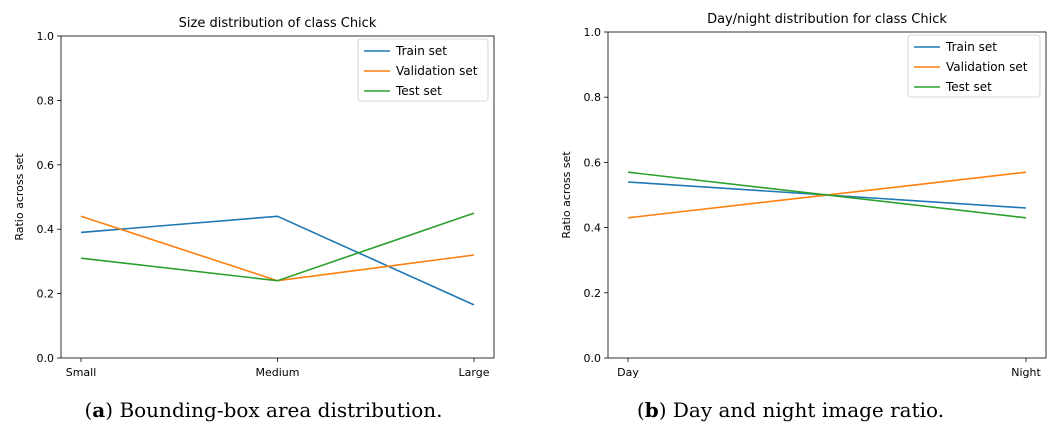 The image size is (1054, 433). Describe the element at coordinates (474, 372) in the screenshot. I see `x-tick-label: Large` at that location.